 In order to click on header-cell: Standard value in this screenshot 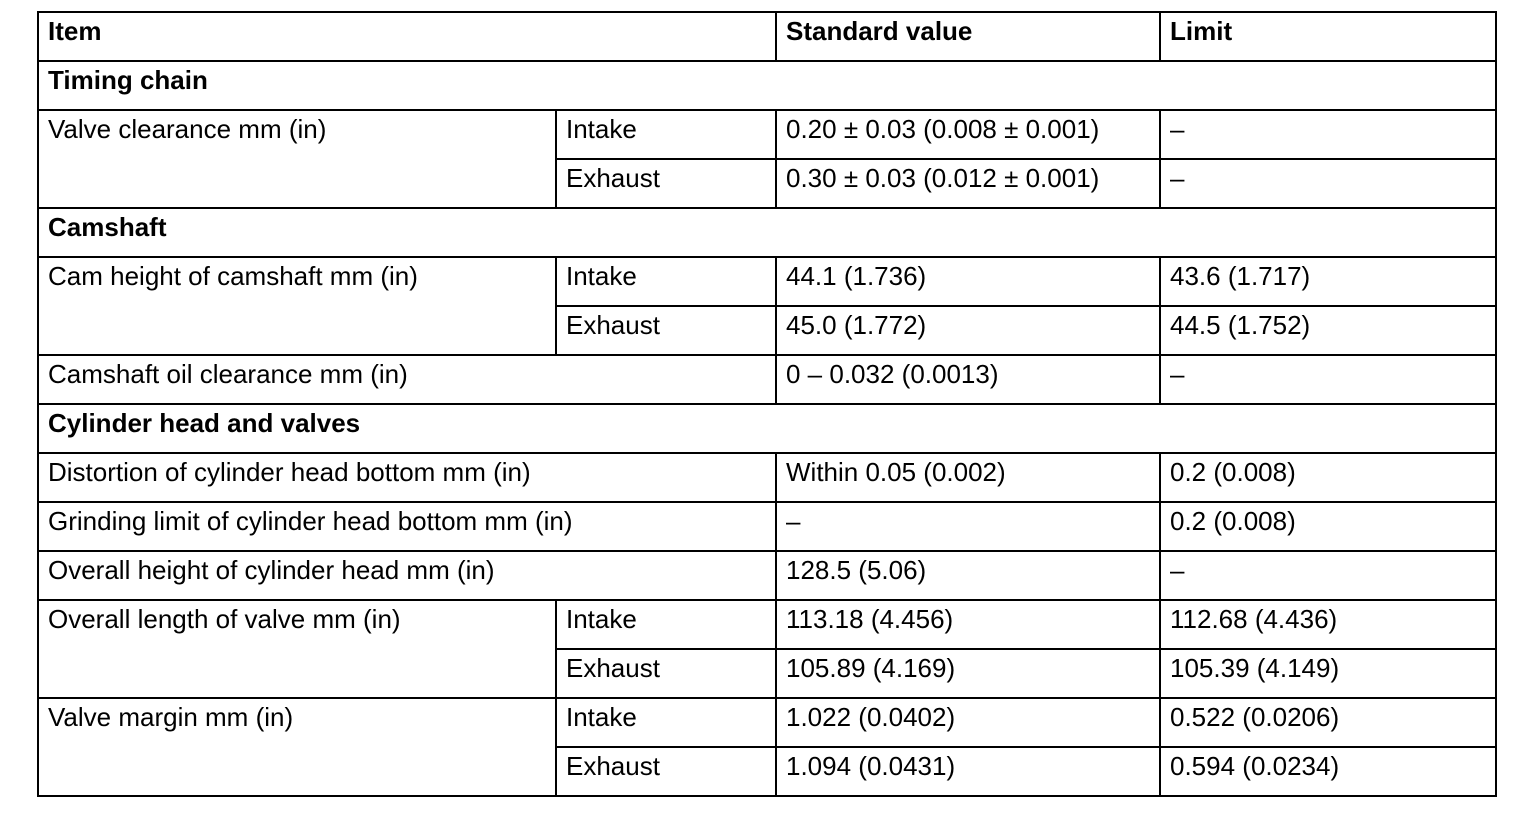, I will do `click(968, 36)`.